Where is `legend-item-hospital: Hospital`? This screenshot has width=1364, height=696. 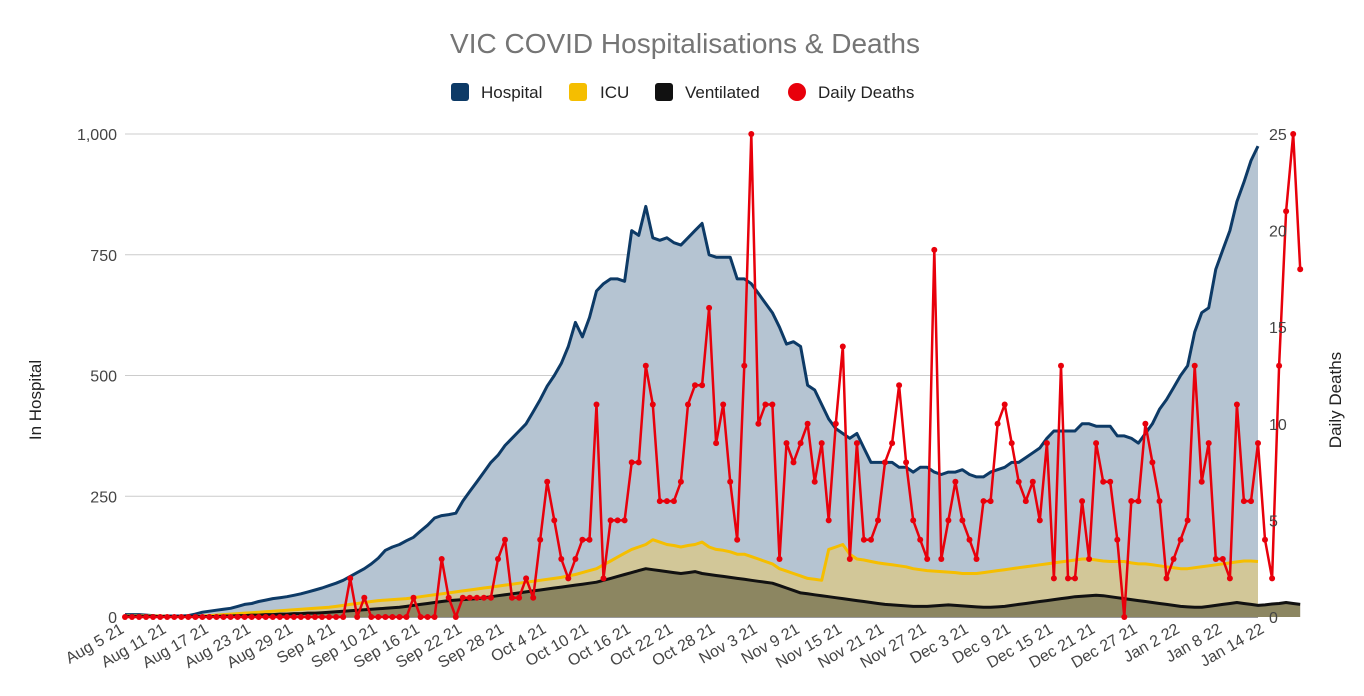 legend-item-hospital: Hospital is located at coordinates (496, 92).